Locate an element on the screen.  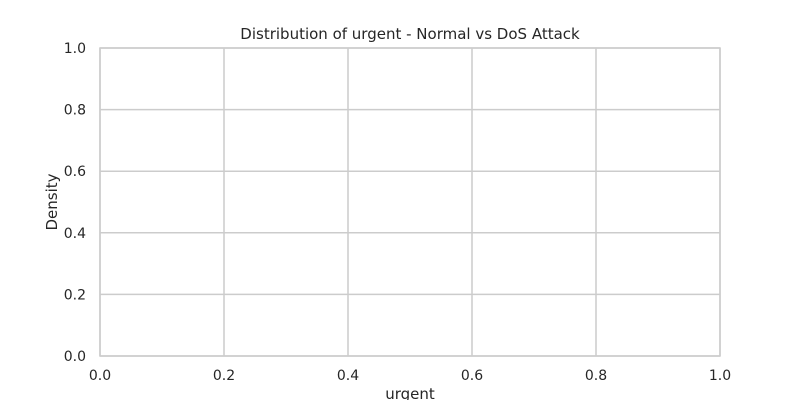
x-tick-label: 0.0 is located at coordinates (100, 376).